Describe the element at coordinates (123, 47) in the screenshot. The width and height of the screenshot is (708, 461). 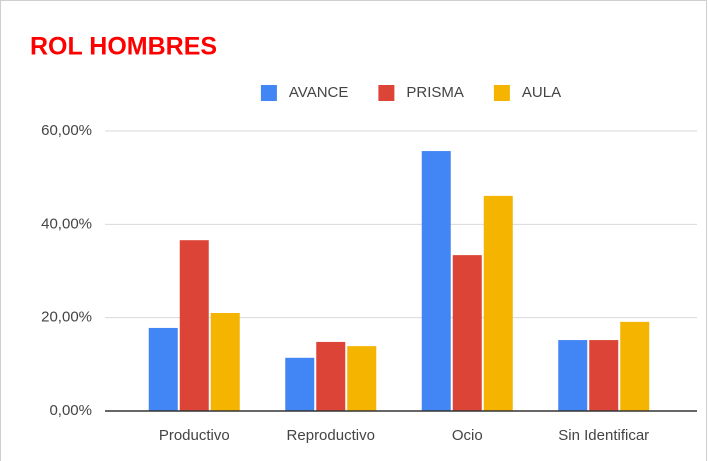
I see `chart-title: ROL HOMBRES` at that location.